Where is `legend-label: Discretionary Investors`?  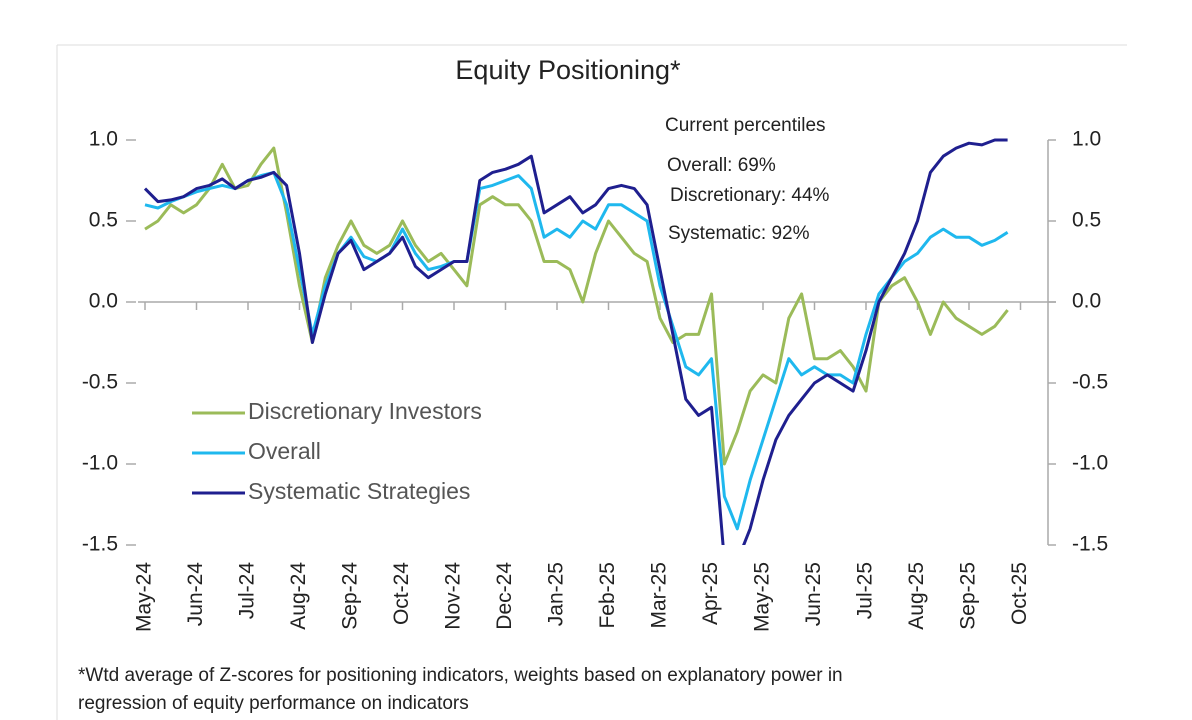 legend-label: Discretionary Investors is located at coordinates (365, 411).